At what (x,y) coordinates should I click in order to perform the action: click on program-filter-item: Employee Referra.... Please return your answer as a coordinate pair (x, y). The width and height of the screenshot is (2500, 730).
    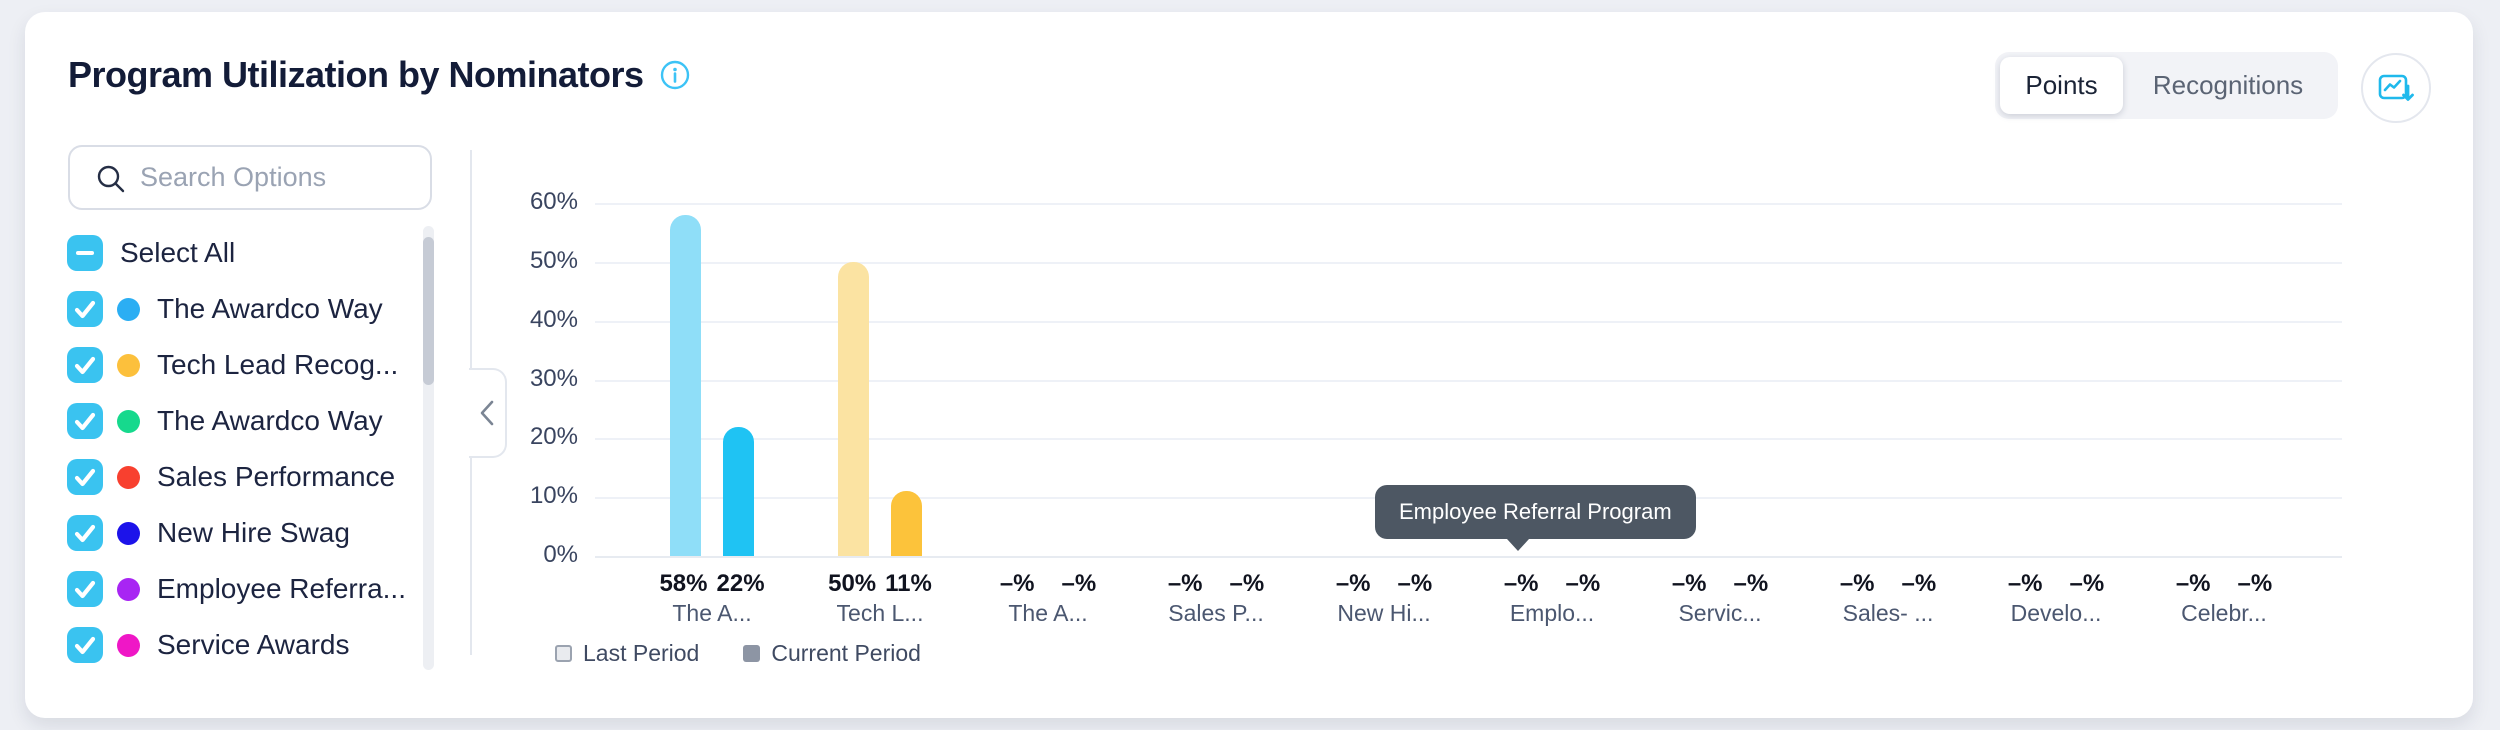
    Looking at the image, I should click on (240, 589).